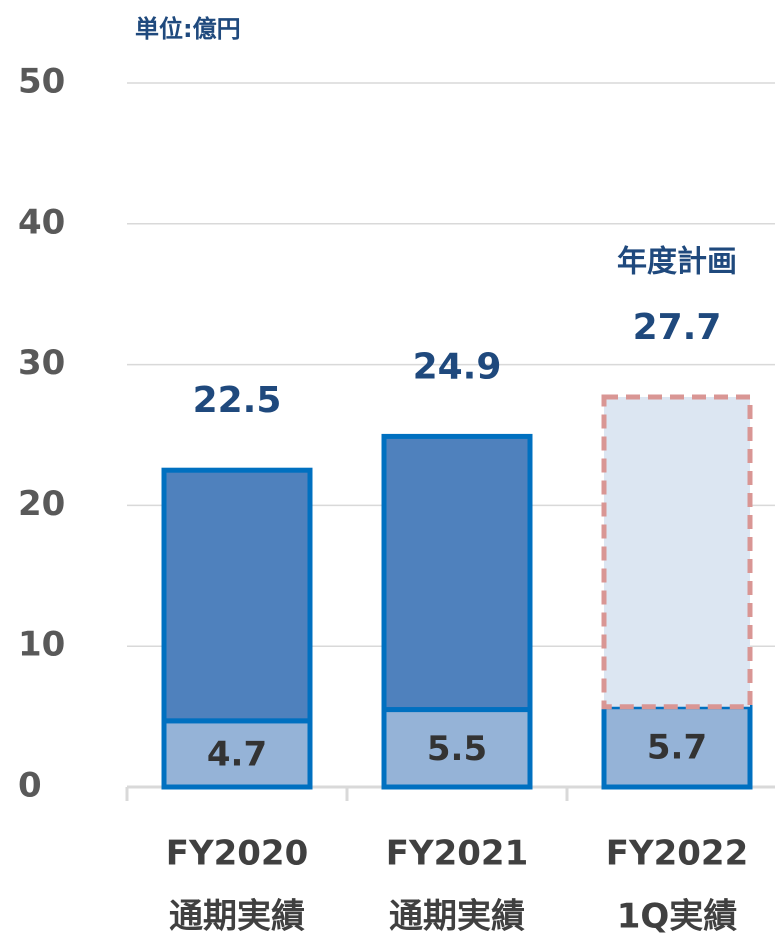  What do you see at coordinates (41, 363) in the screenshot?
I see `y-tick-label: 30` at bounding box center [41, 363].